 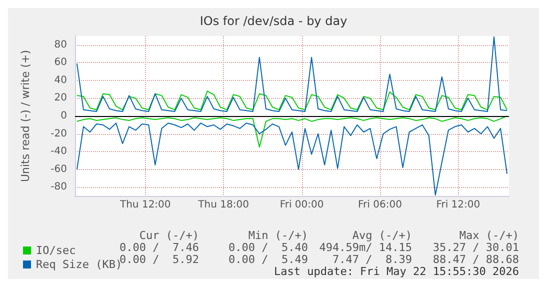 What do you see at coordinates (223, 205) in the screenshot?
I see `x-tick-label: Thu 18:00` at bounding box center [223, 205].